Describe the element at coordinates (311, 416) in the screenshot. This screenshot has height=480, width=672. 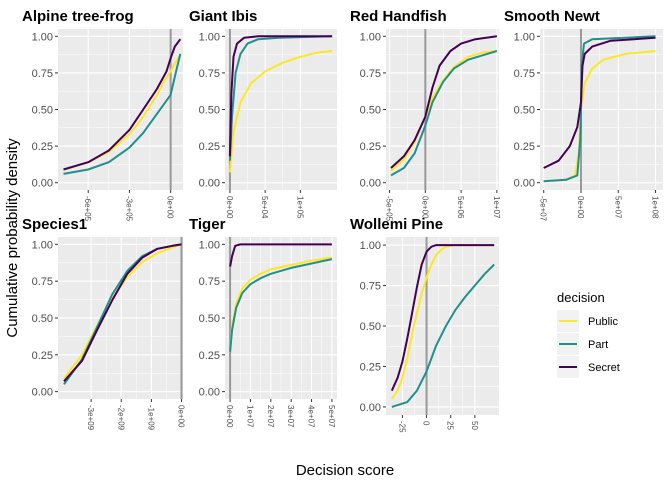
I see `x-tick-label: 4e+07` at that location.